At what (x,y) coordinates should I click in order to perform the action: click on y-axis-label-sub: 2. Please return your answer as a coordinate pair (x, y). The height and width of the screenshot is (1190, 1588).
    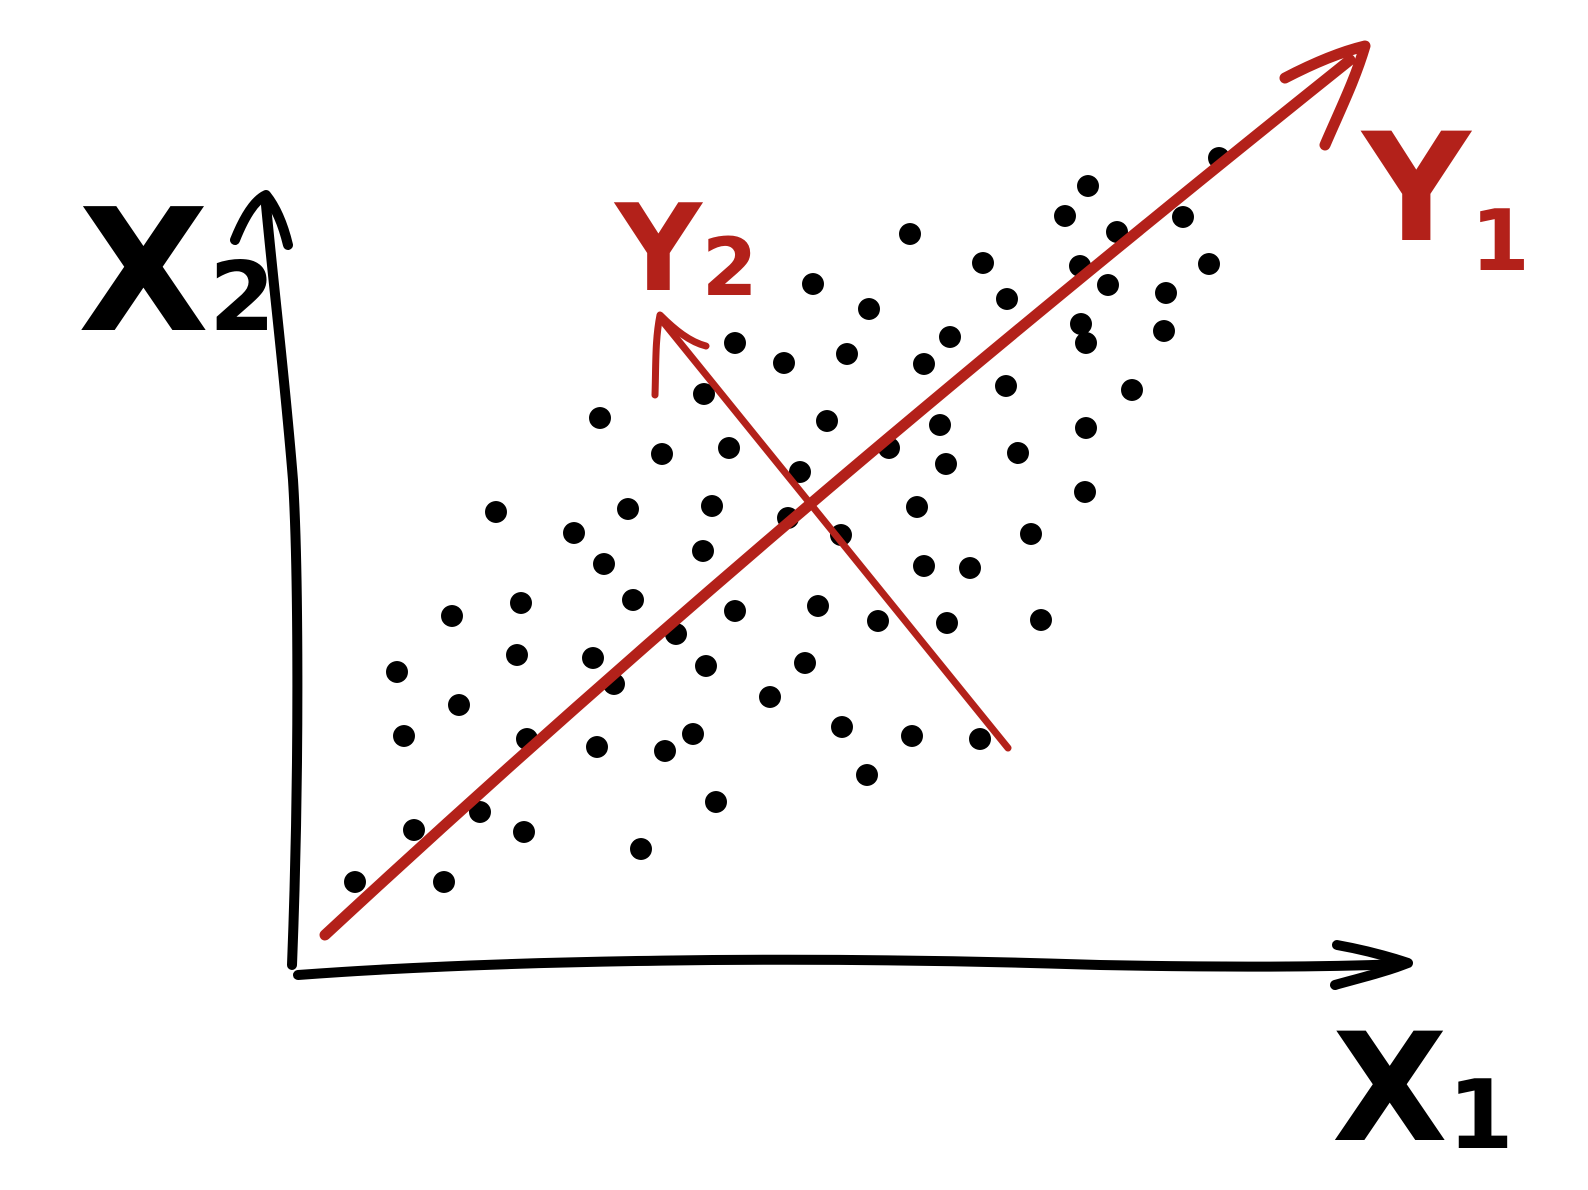
    Looking at the image, I should click on (242, 298).